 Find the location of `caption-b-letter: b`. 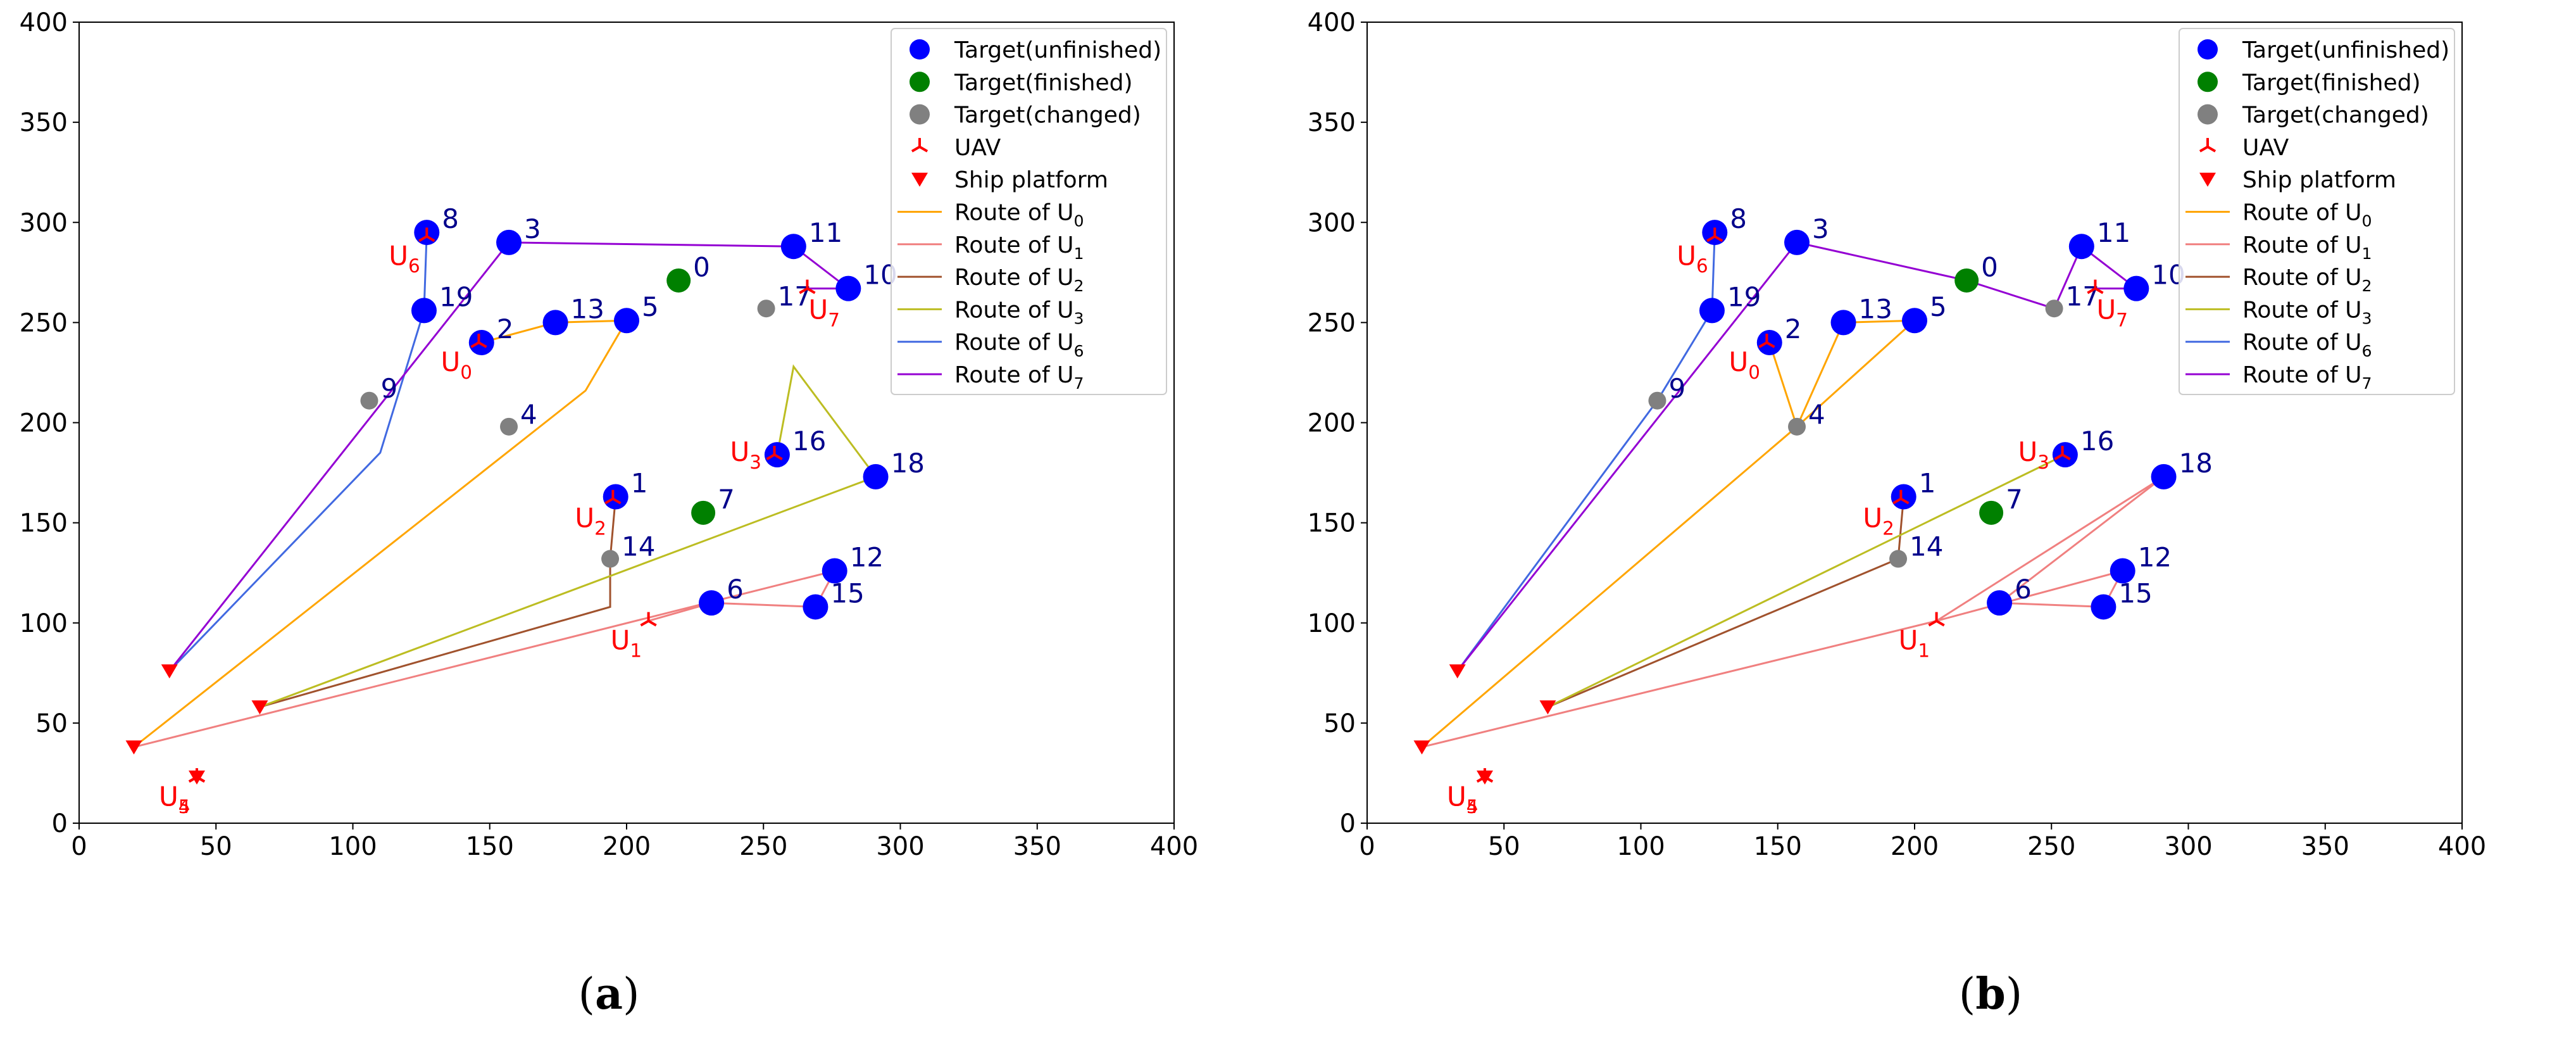

caption-b-letter: b is located at coordinates (1990, 994).